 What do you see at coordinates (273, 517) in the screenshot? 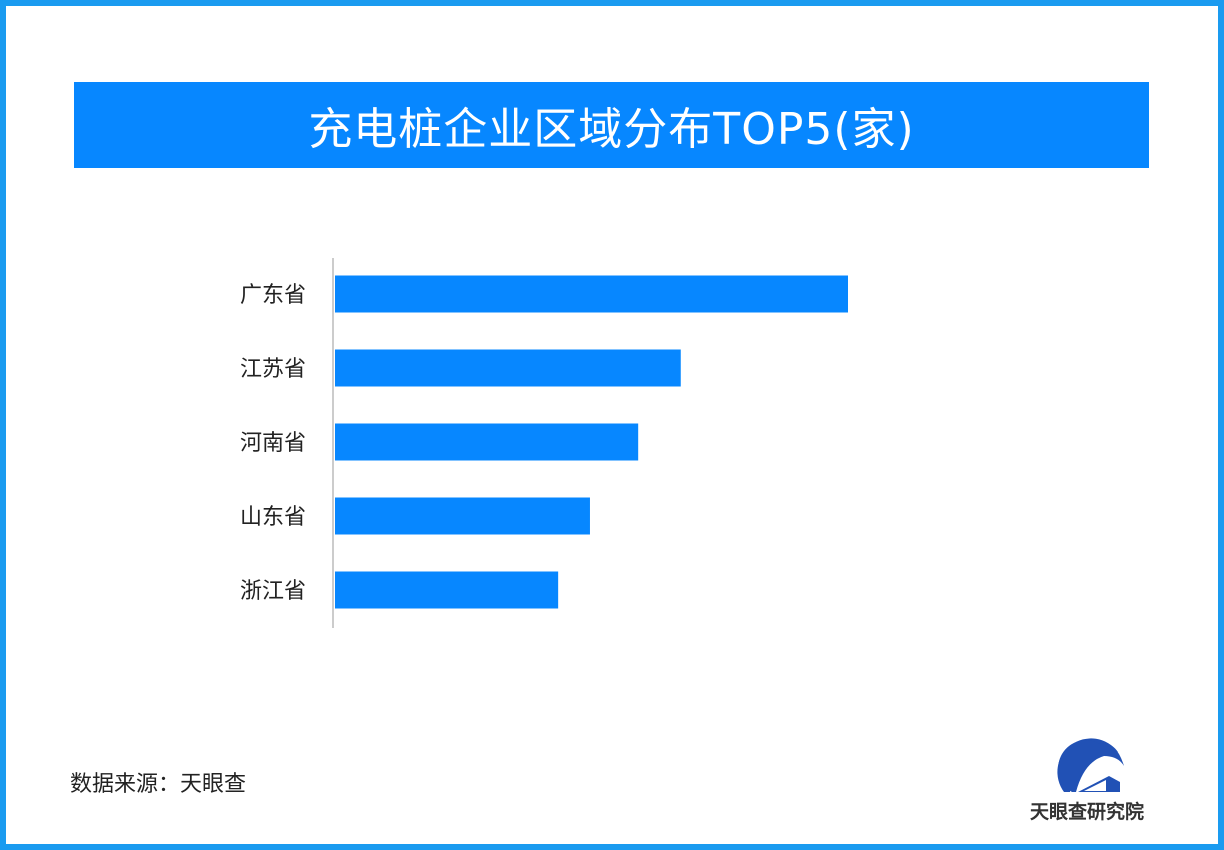
I see `category-label: 山东省` at bounding box center [273, 517].